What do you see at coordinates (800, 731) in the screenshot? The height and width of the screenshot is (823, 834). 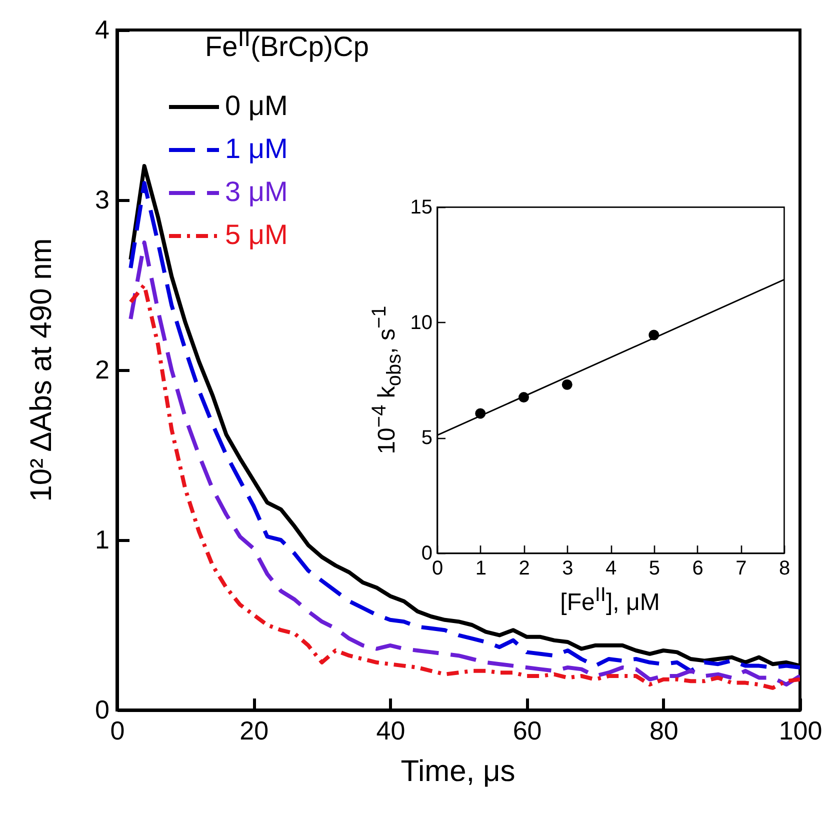 I see `x-tick-label: 100` at bounding box center [800, 731].